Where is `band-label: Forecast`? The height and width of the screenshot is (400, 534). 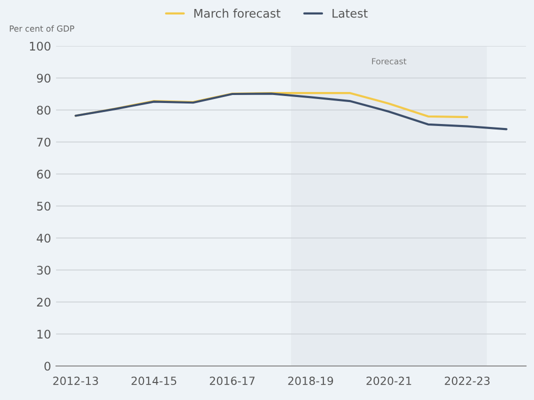 band-label: Forecast is located at coordinates (389, 61).